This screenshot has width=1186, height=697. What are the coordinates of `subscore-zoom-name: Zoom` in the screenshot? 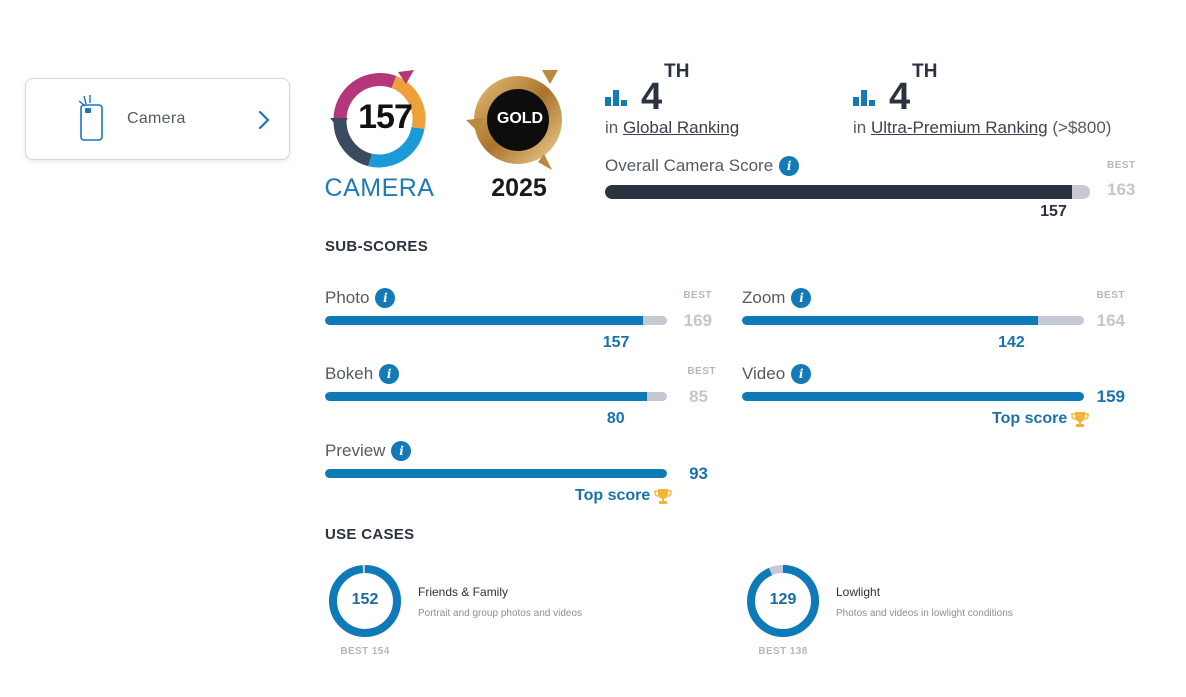 It's located at (764, 297).